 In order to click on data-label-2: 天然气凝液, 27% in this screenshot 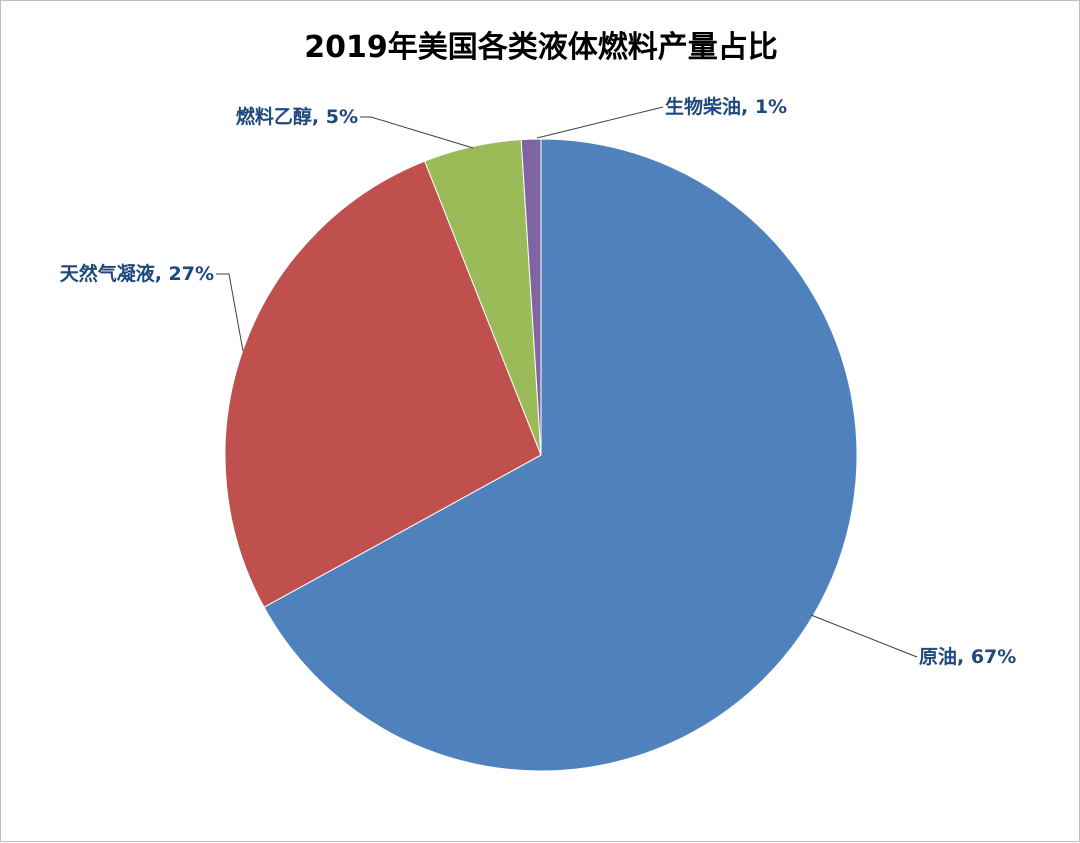, I will do `click(137, 273)`.